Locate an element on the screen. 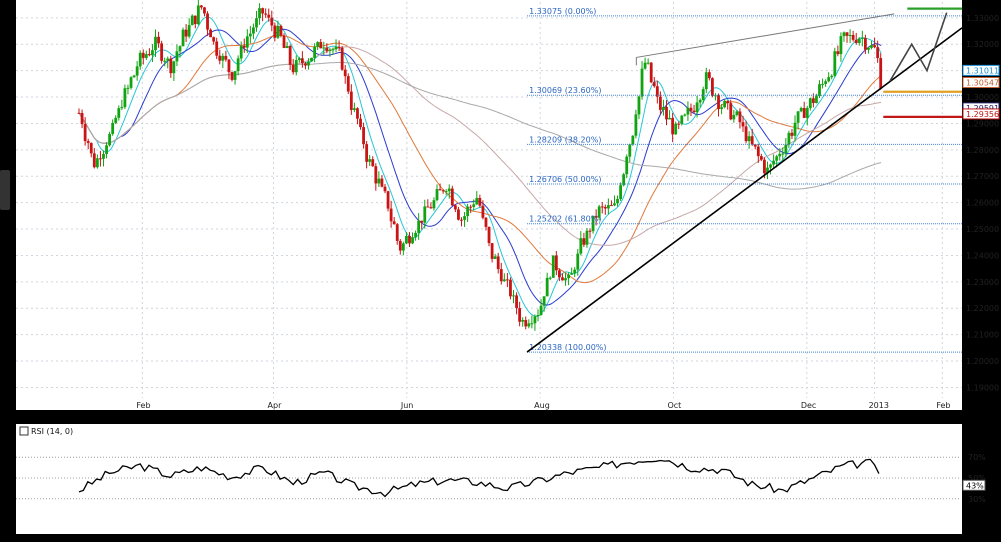 This screenshot has height=542, width=1001. price-tag-box is located at coordinates (981, 70).